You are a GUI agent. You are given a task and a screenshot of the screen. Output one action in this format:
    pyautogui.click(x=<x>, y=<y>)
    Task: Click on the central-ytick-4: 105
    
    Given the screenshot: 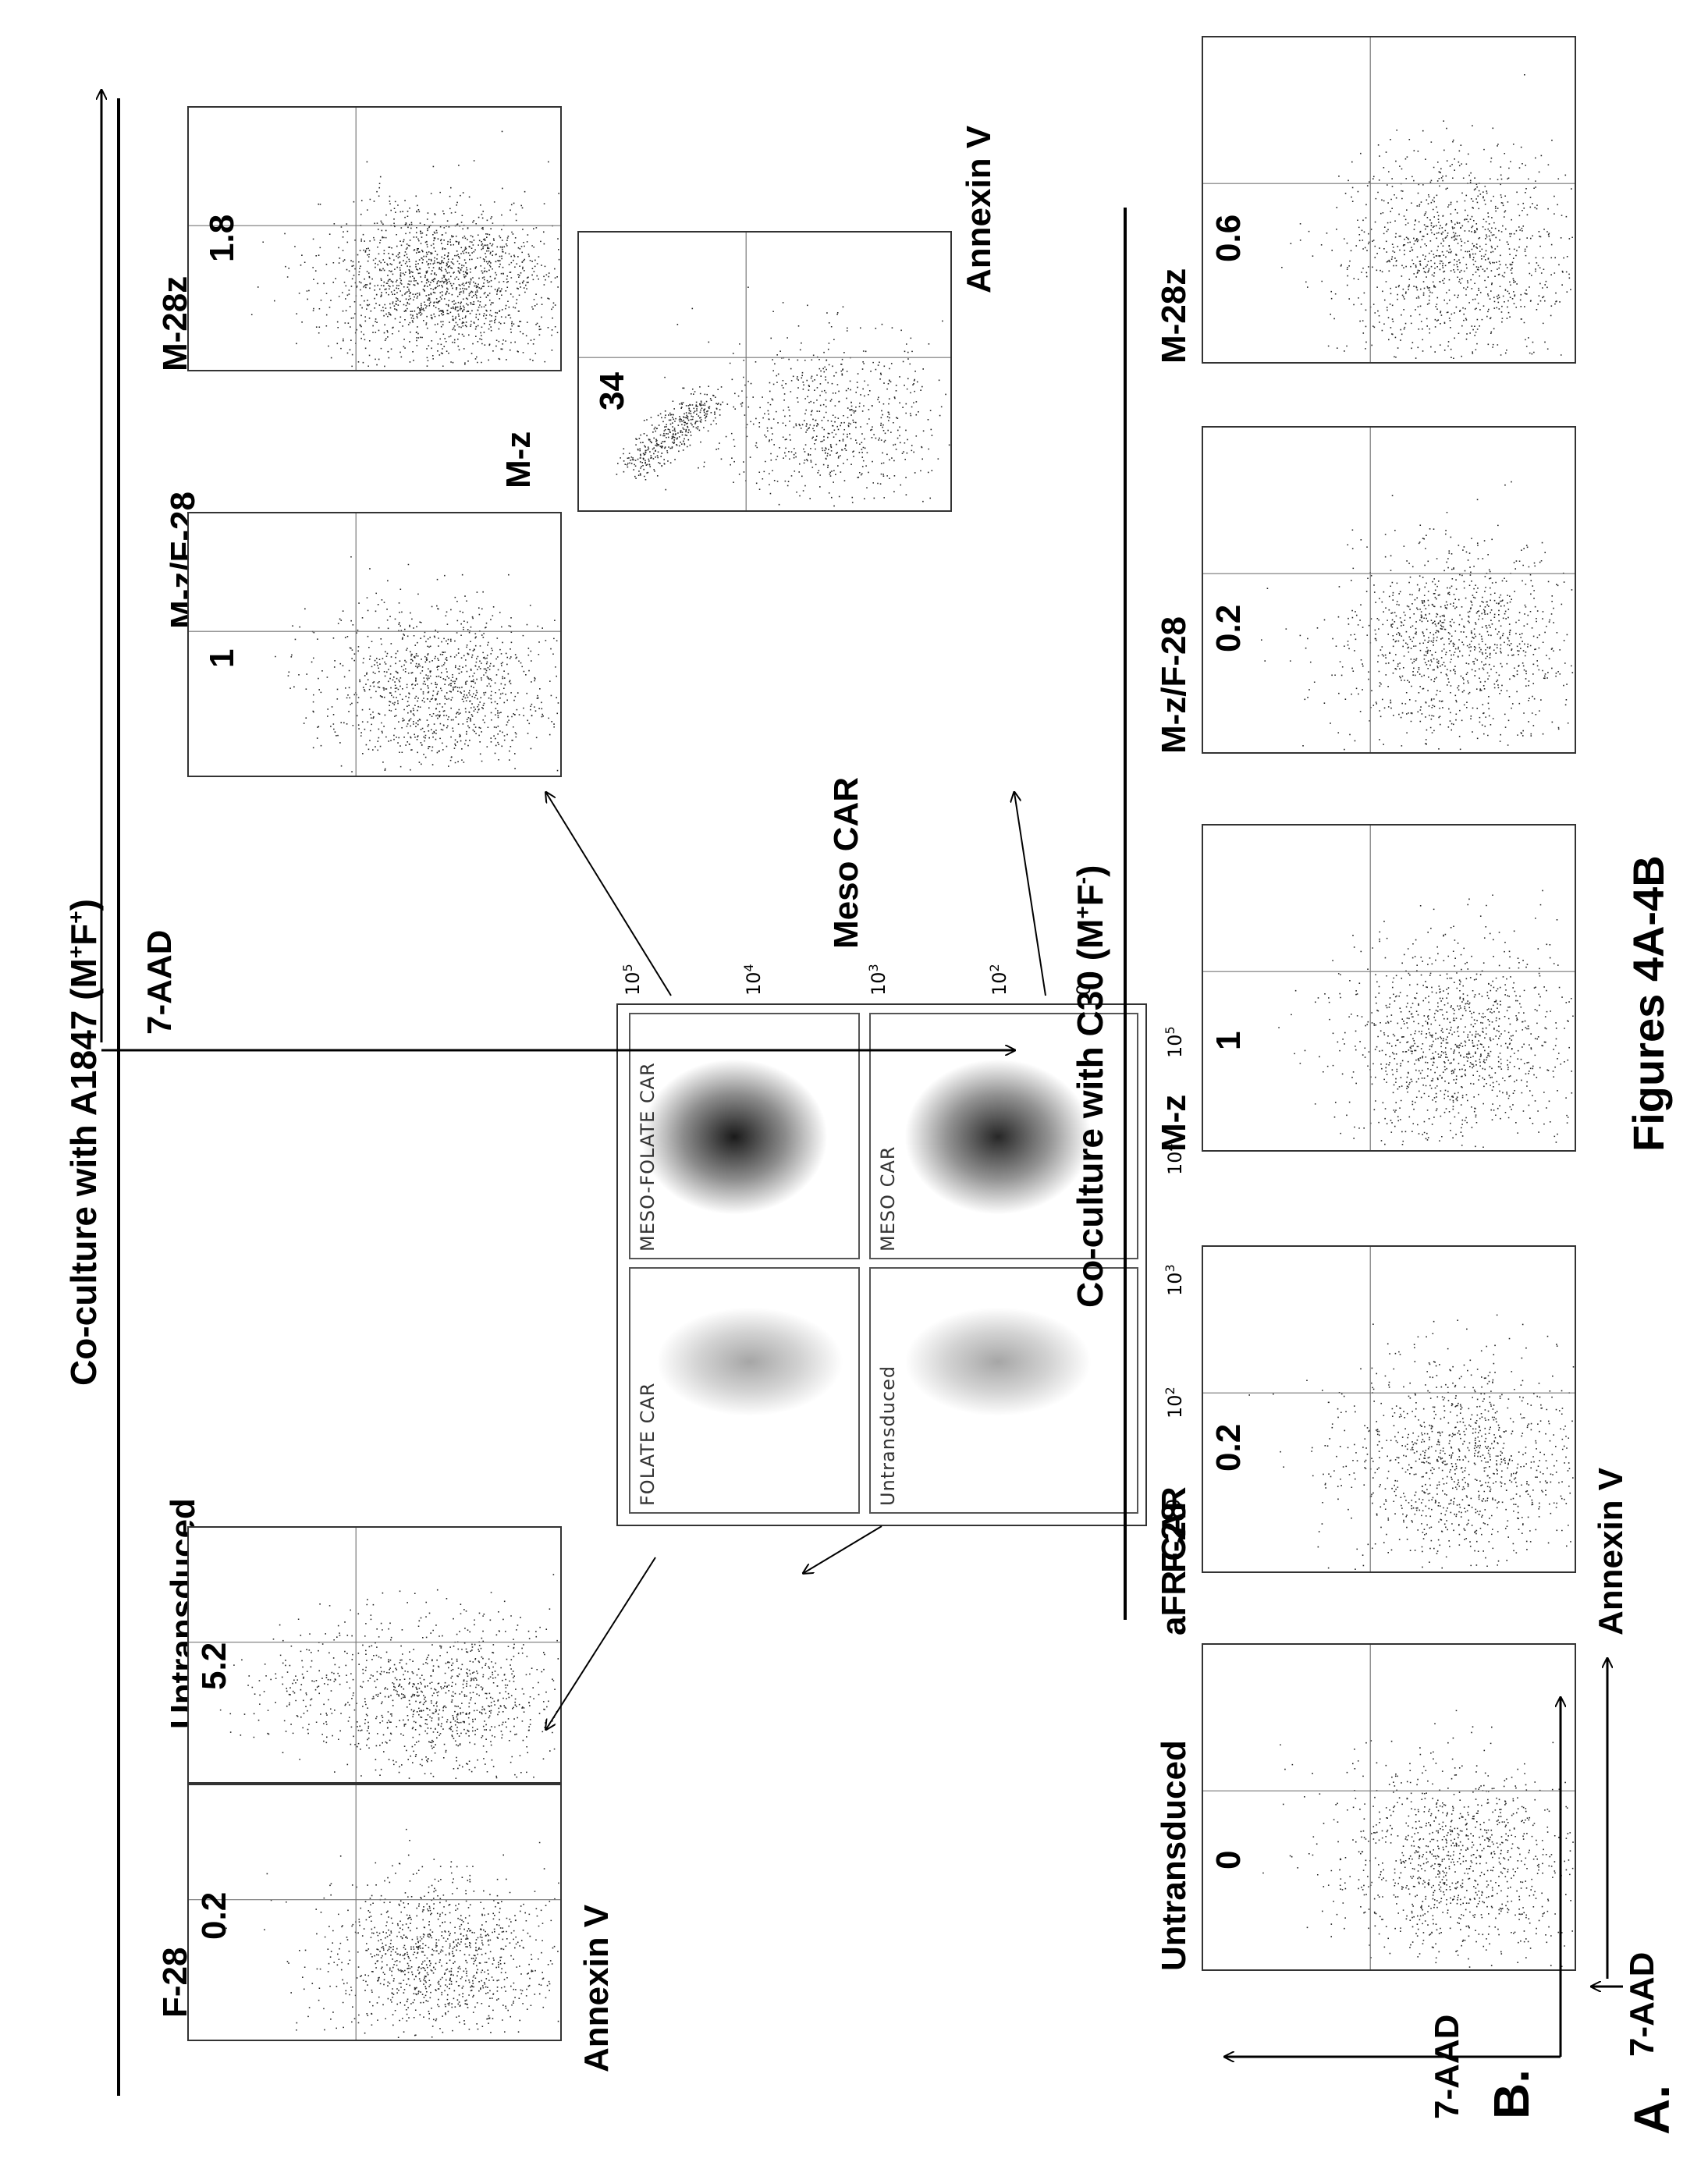 What is the action you would take?
    pyautogui.click(x=632, y=980)
    